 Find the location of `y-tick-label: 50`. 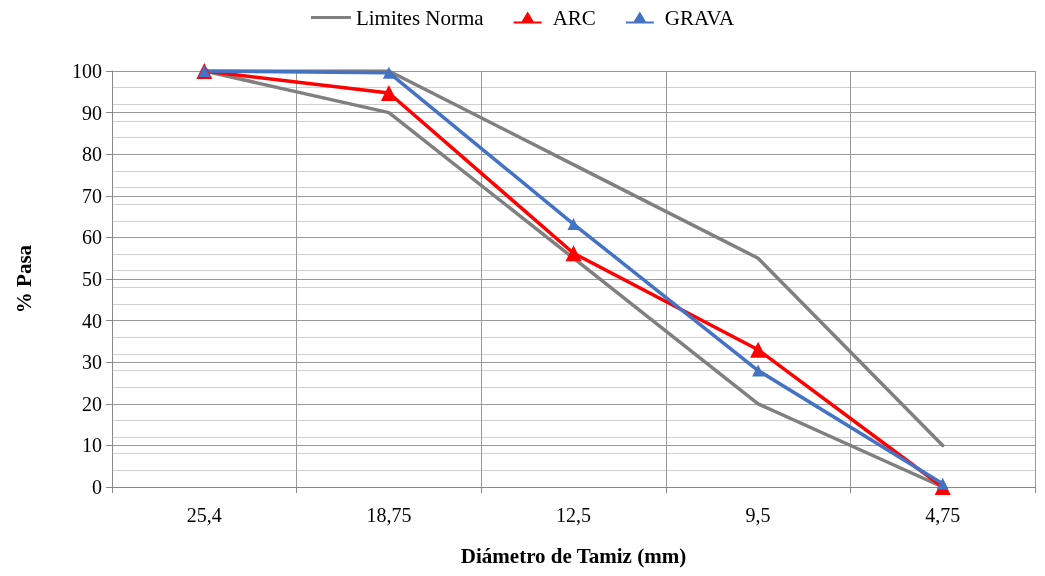

y-tick-label: 50 is located at coordinates (92, 279).